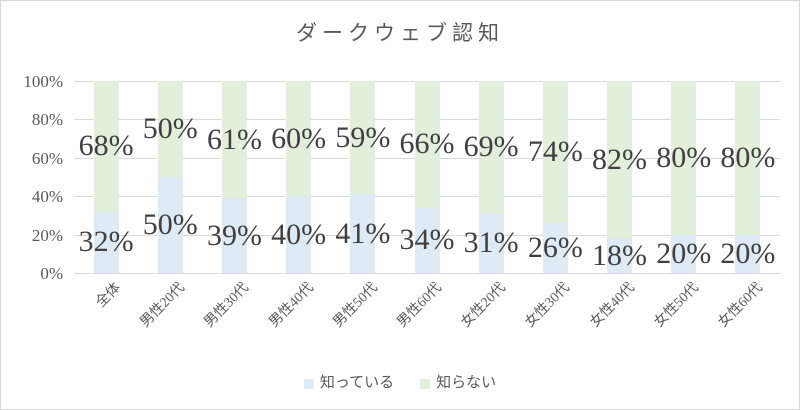 The height and width of the screenshot is (410, 800). I want to click on bar-value-label-known: 18%, so click(620, 255).